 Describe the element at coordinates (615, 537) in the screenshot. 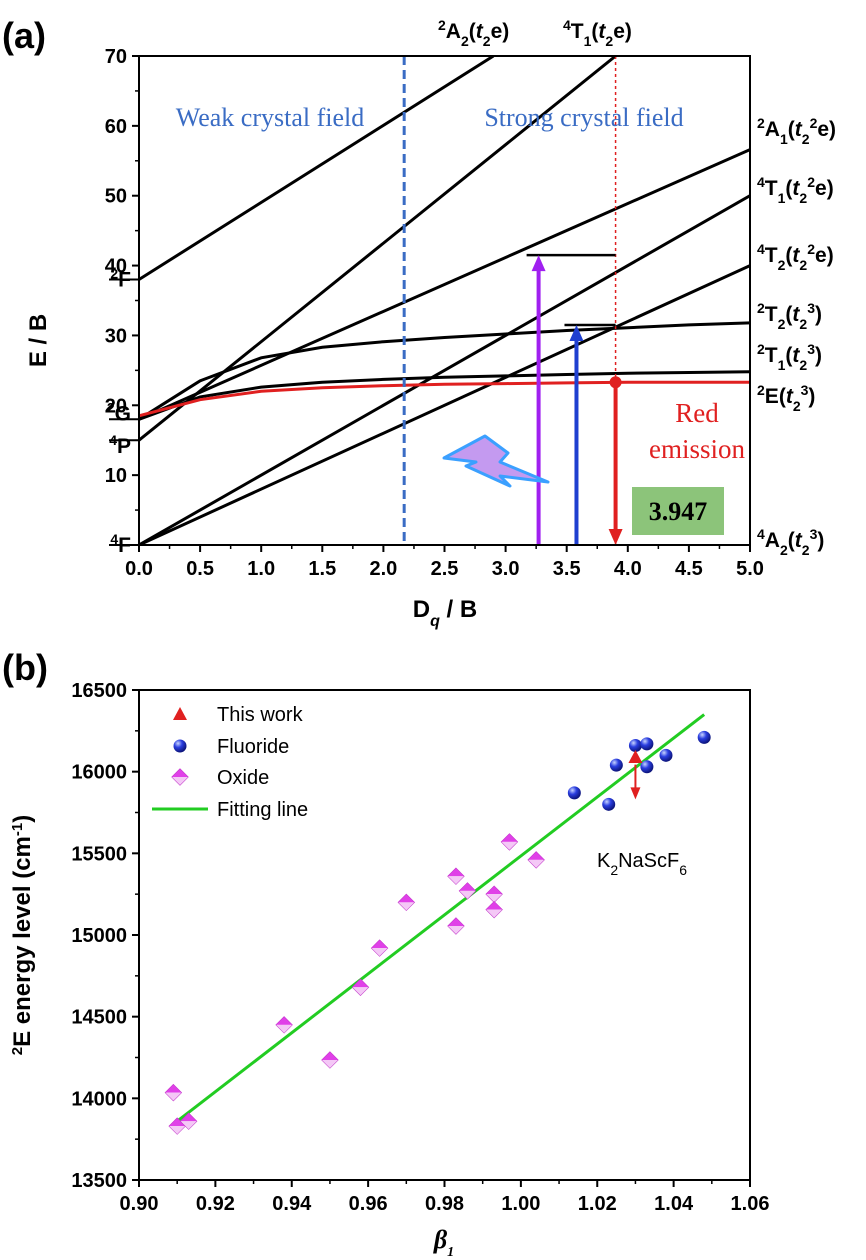

I see `red-emission-arrow-head` at that location.